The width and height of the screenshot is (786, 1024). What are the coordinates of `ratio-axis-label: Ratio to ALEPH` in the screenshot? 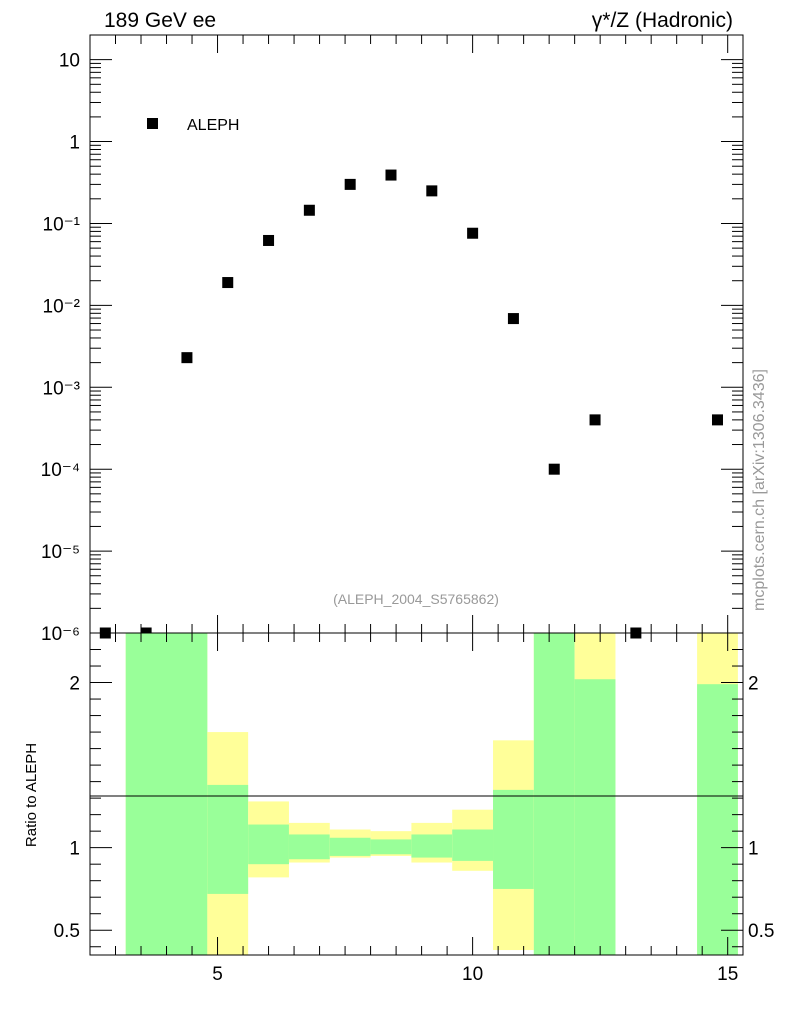 It's located at (31, 795).